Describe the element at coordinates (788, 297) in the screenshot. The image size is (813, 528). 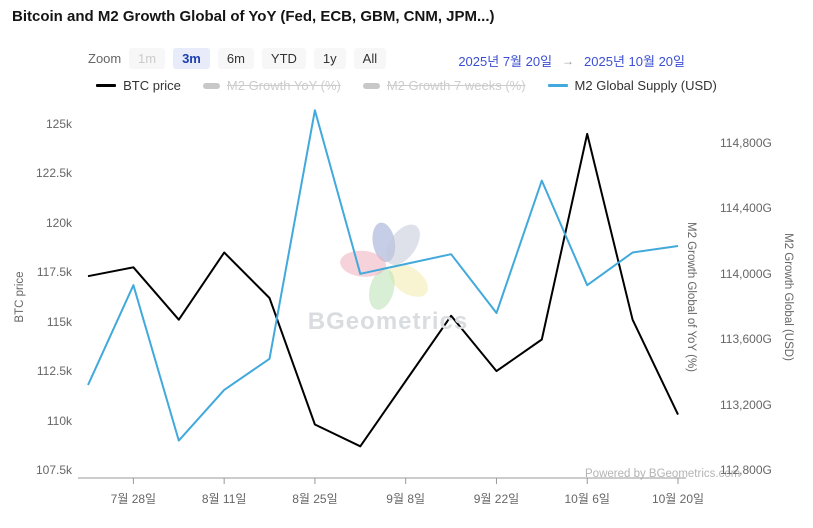
I see `right-axis-usd-title: M2 Growth Global (USD)` at that location.